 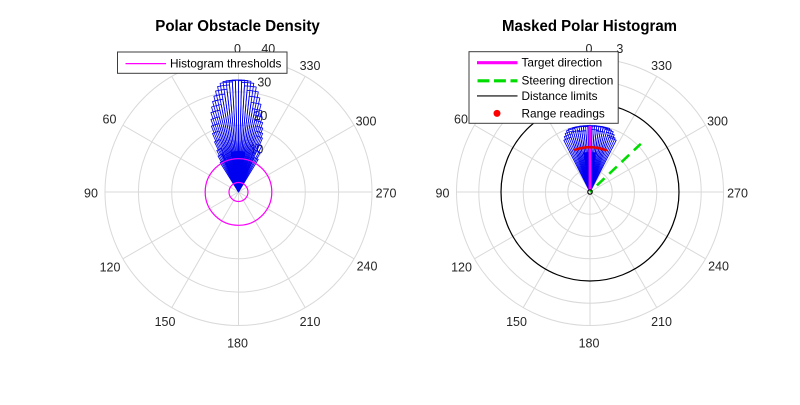 I want to click on svg-text: Steering direction, so click(x=568, y=81).